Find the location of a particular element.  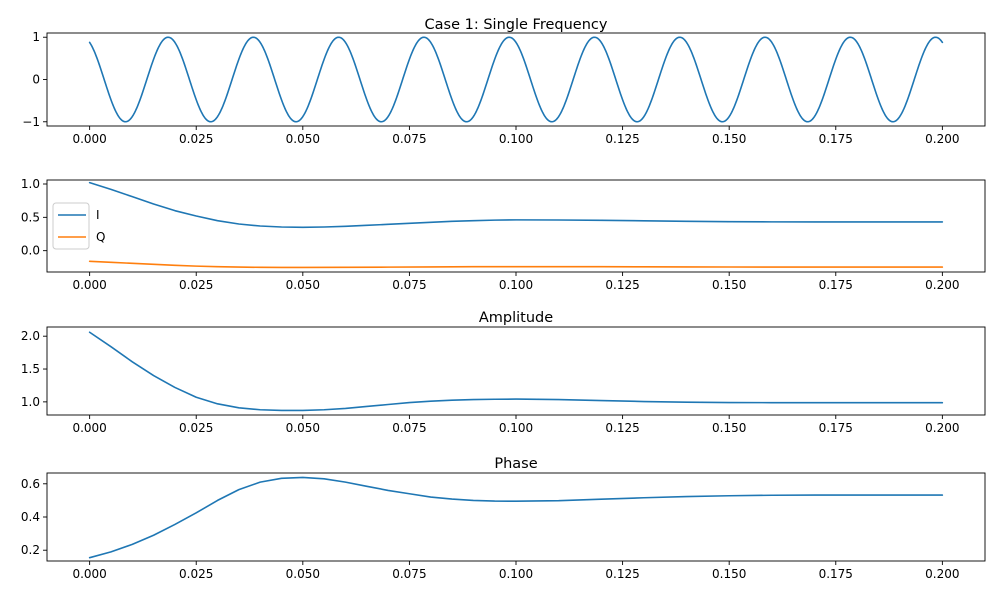

panel-title: Amplitude is located at coordinates (516, 318).